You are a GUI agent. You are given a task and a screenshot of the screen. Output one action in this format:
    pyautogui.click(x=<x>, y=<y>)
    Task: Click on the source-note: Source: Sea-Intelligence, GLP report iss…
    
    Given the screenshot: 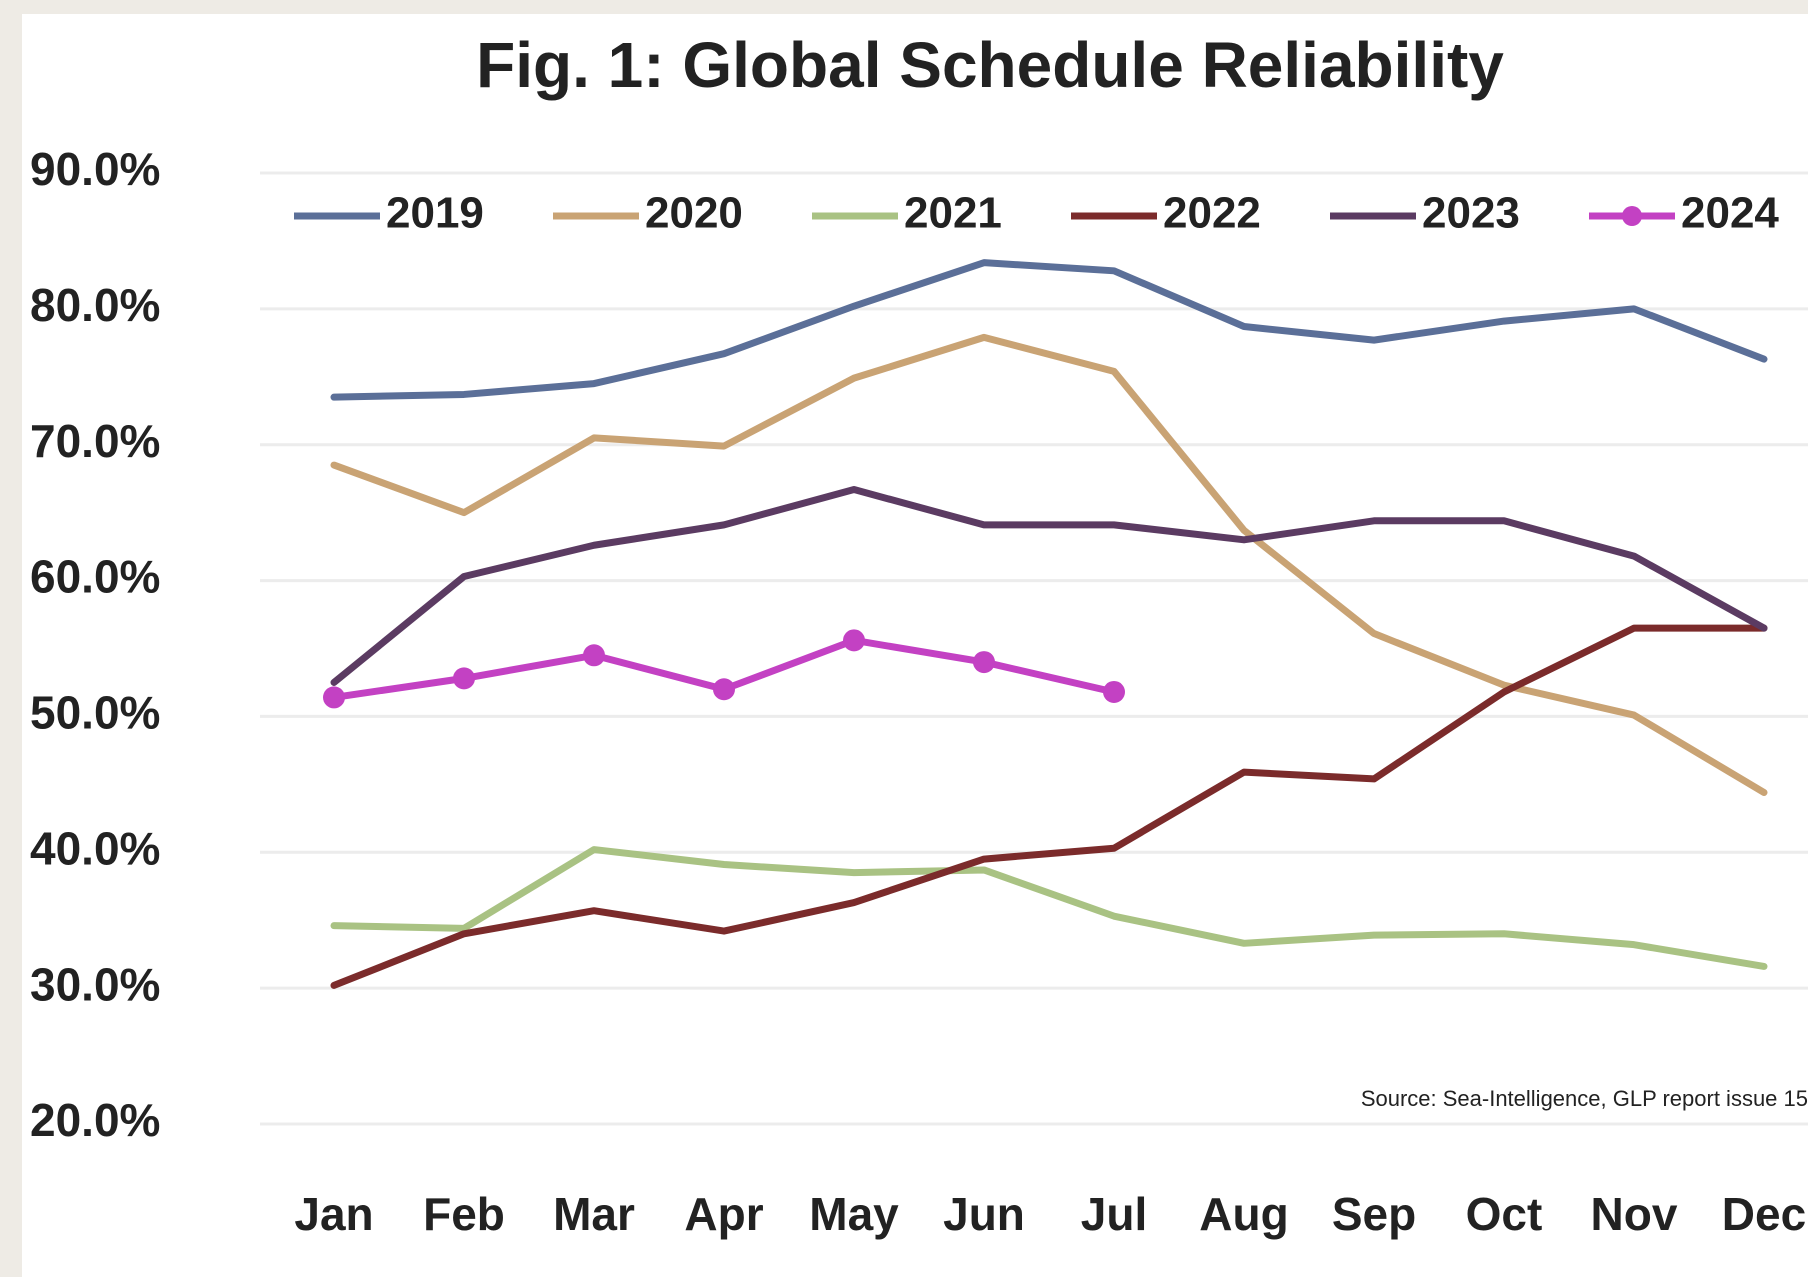 What is the action you would take?
    pyautogui.click(x=1584, y=1098)
    